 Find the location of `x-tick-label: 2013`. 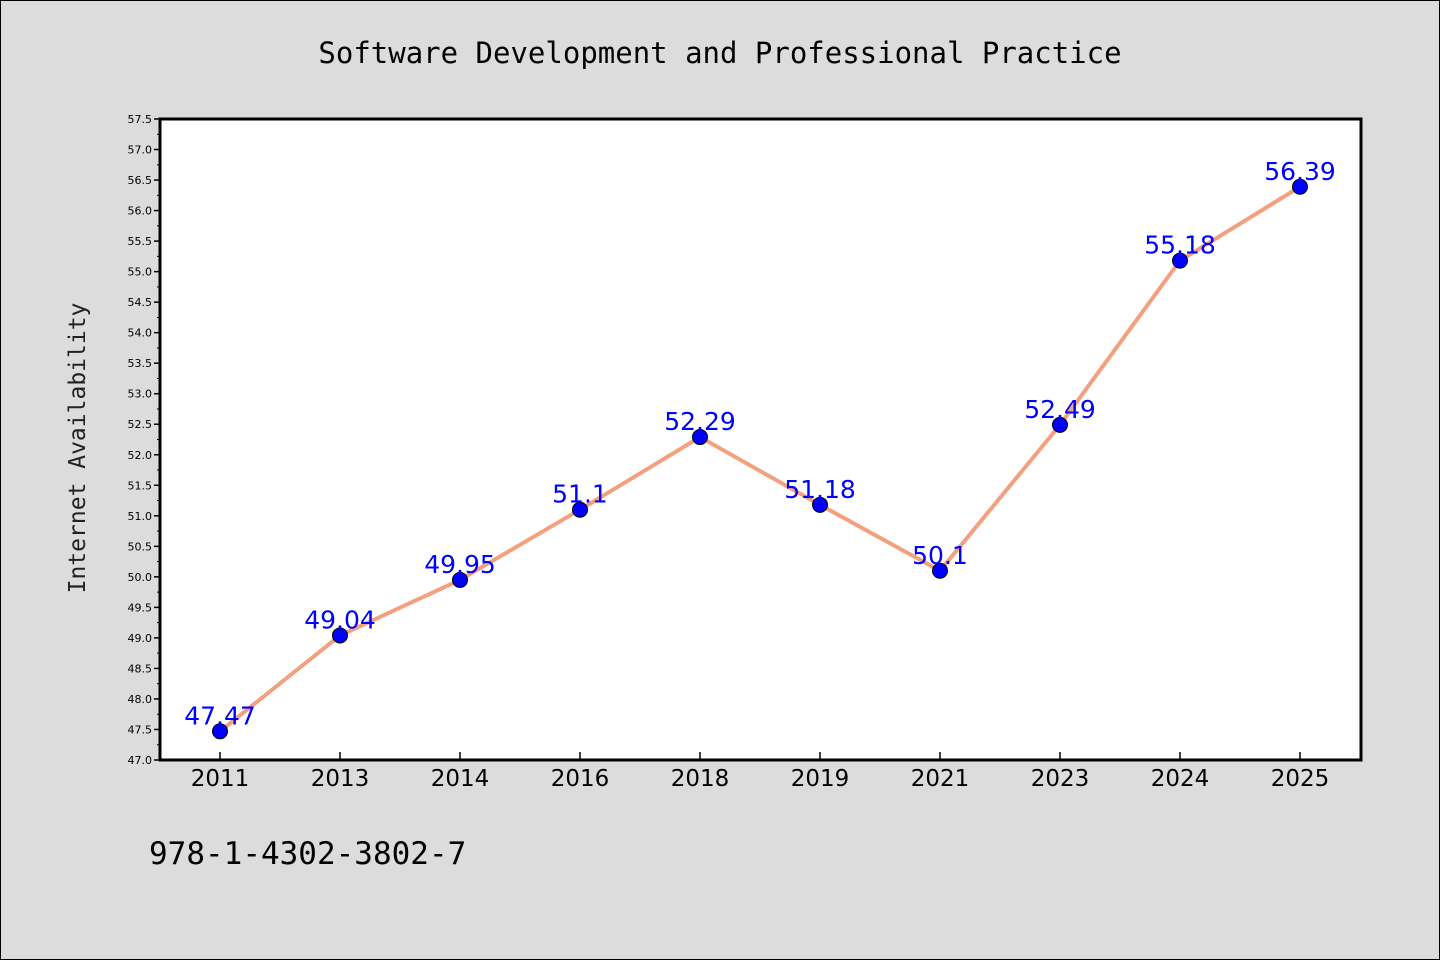

x-tick-label: 2013 is located at coordinates (340, 779).